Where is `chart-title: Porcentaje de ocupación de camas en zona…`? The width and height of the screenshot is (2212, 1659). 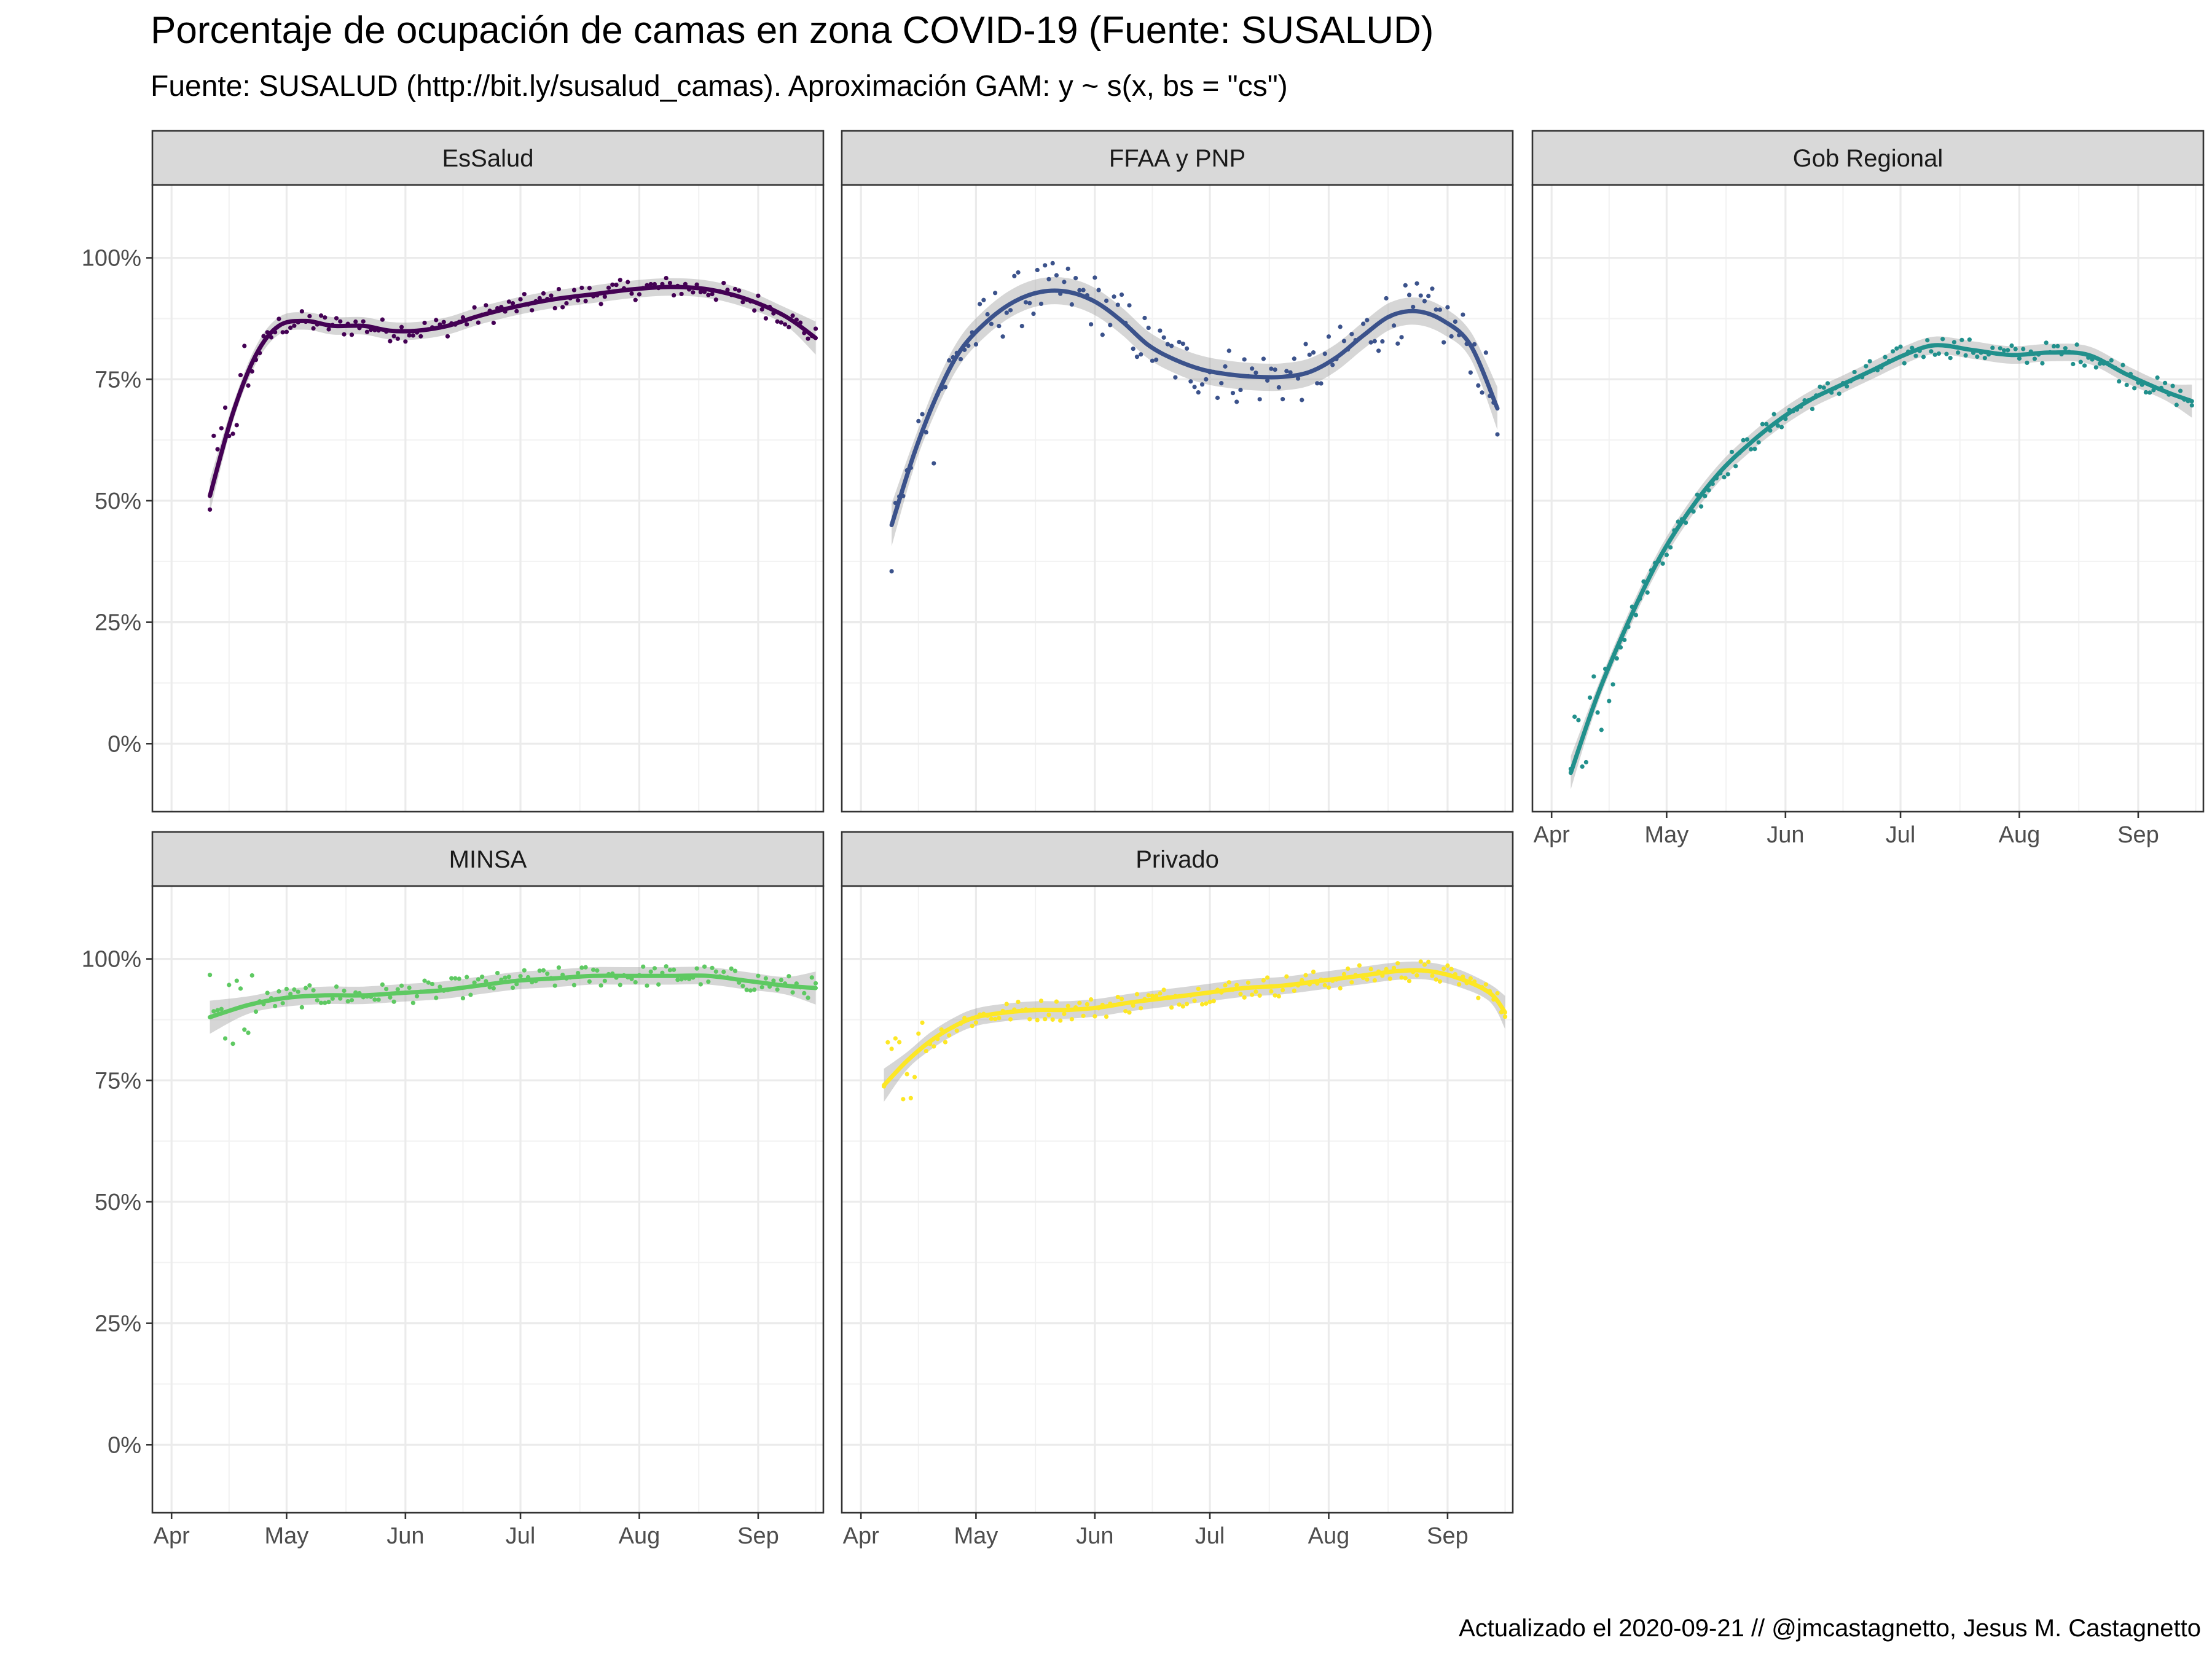
chart-title: Porcentaje de ocupación de camas en zona… is located at coordinates (792, 30).